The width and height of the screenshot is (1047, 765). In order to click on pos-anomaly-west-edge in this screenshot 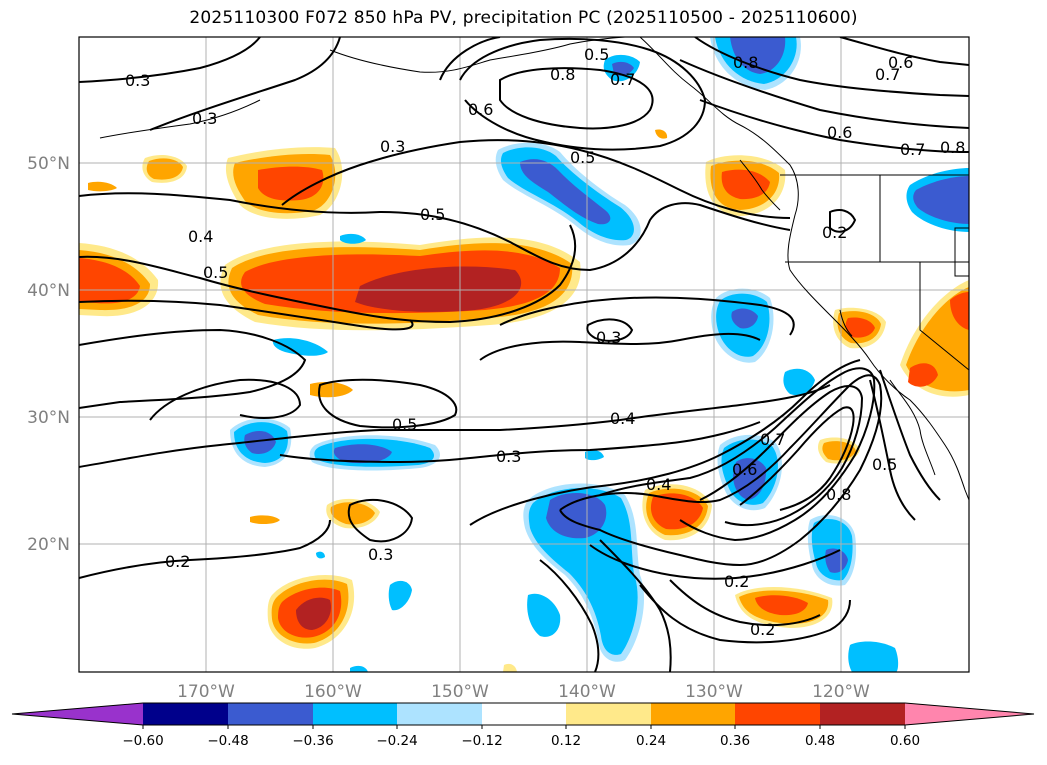, I will do `click(119, 280)`.